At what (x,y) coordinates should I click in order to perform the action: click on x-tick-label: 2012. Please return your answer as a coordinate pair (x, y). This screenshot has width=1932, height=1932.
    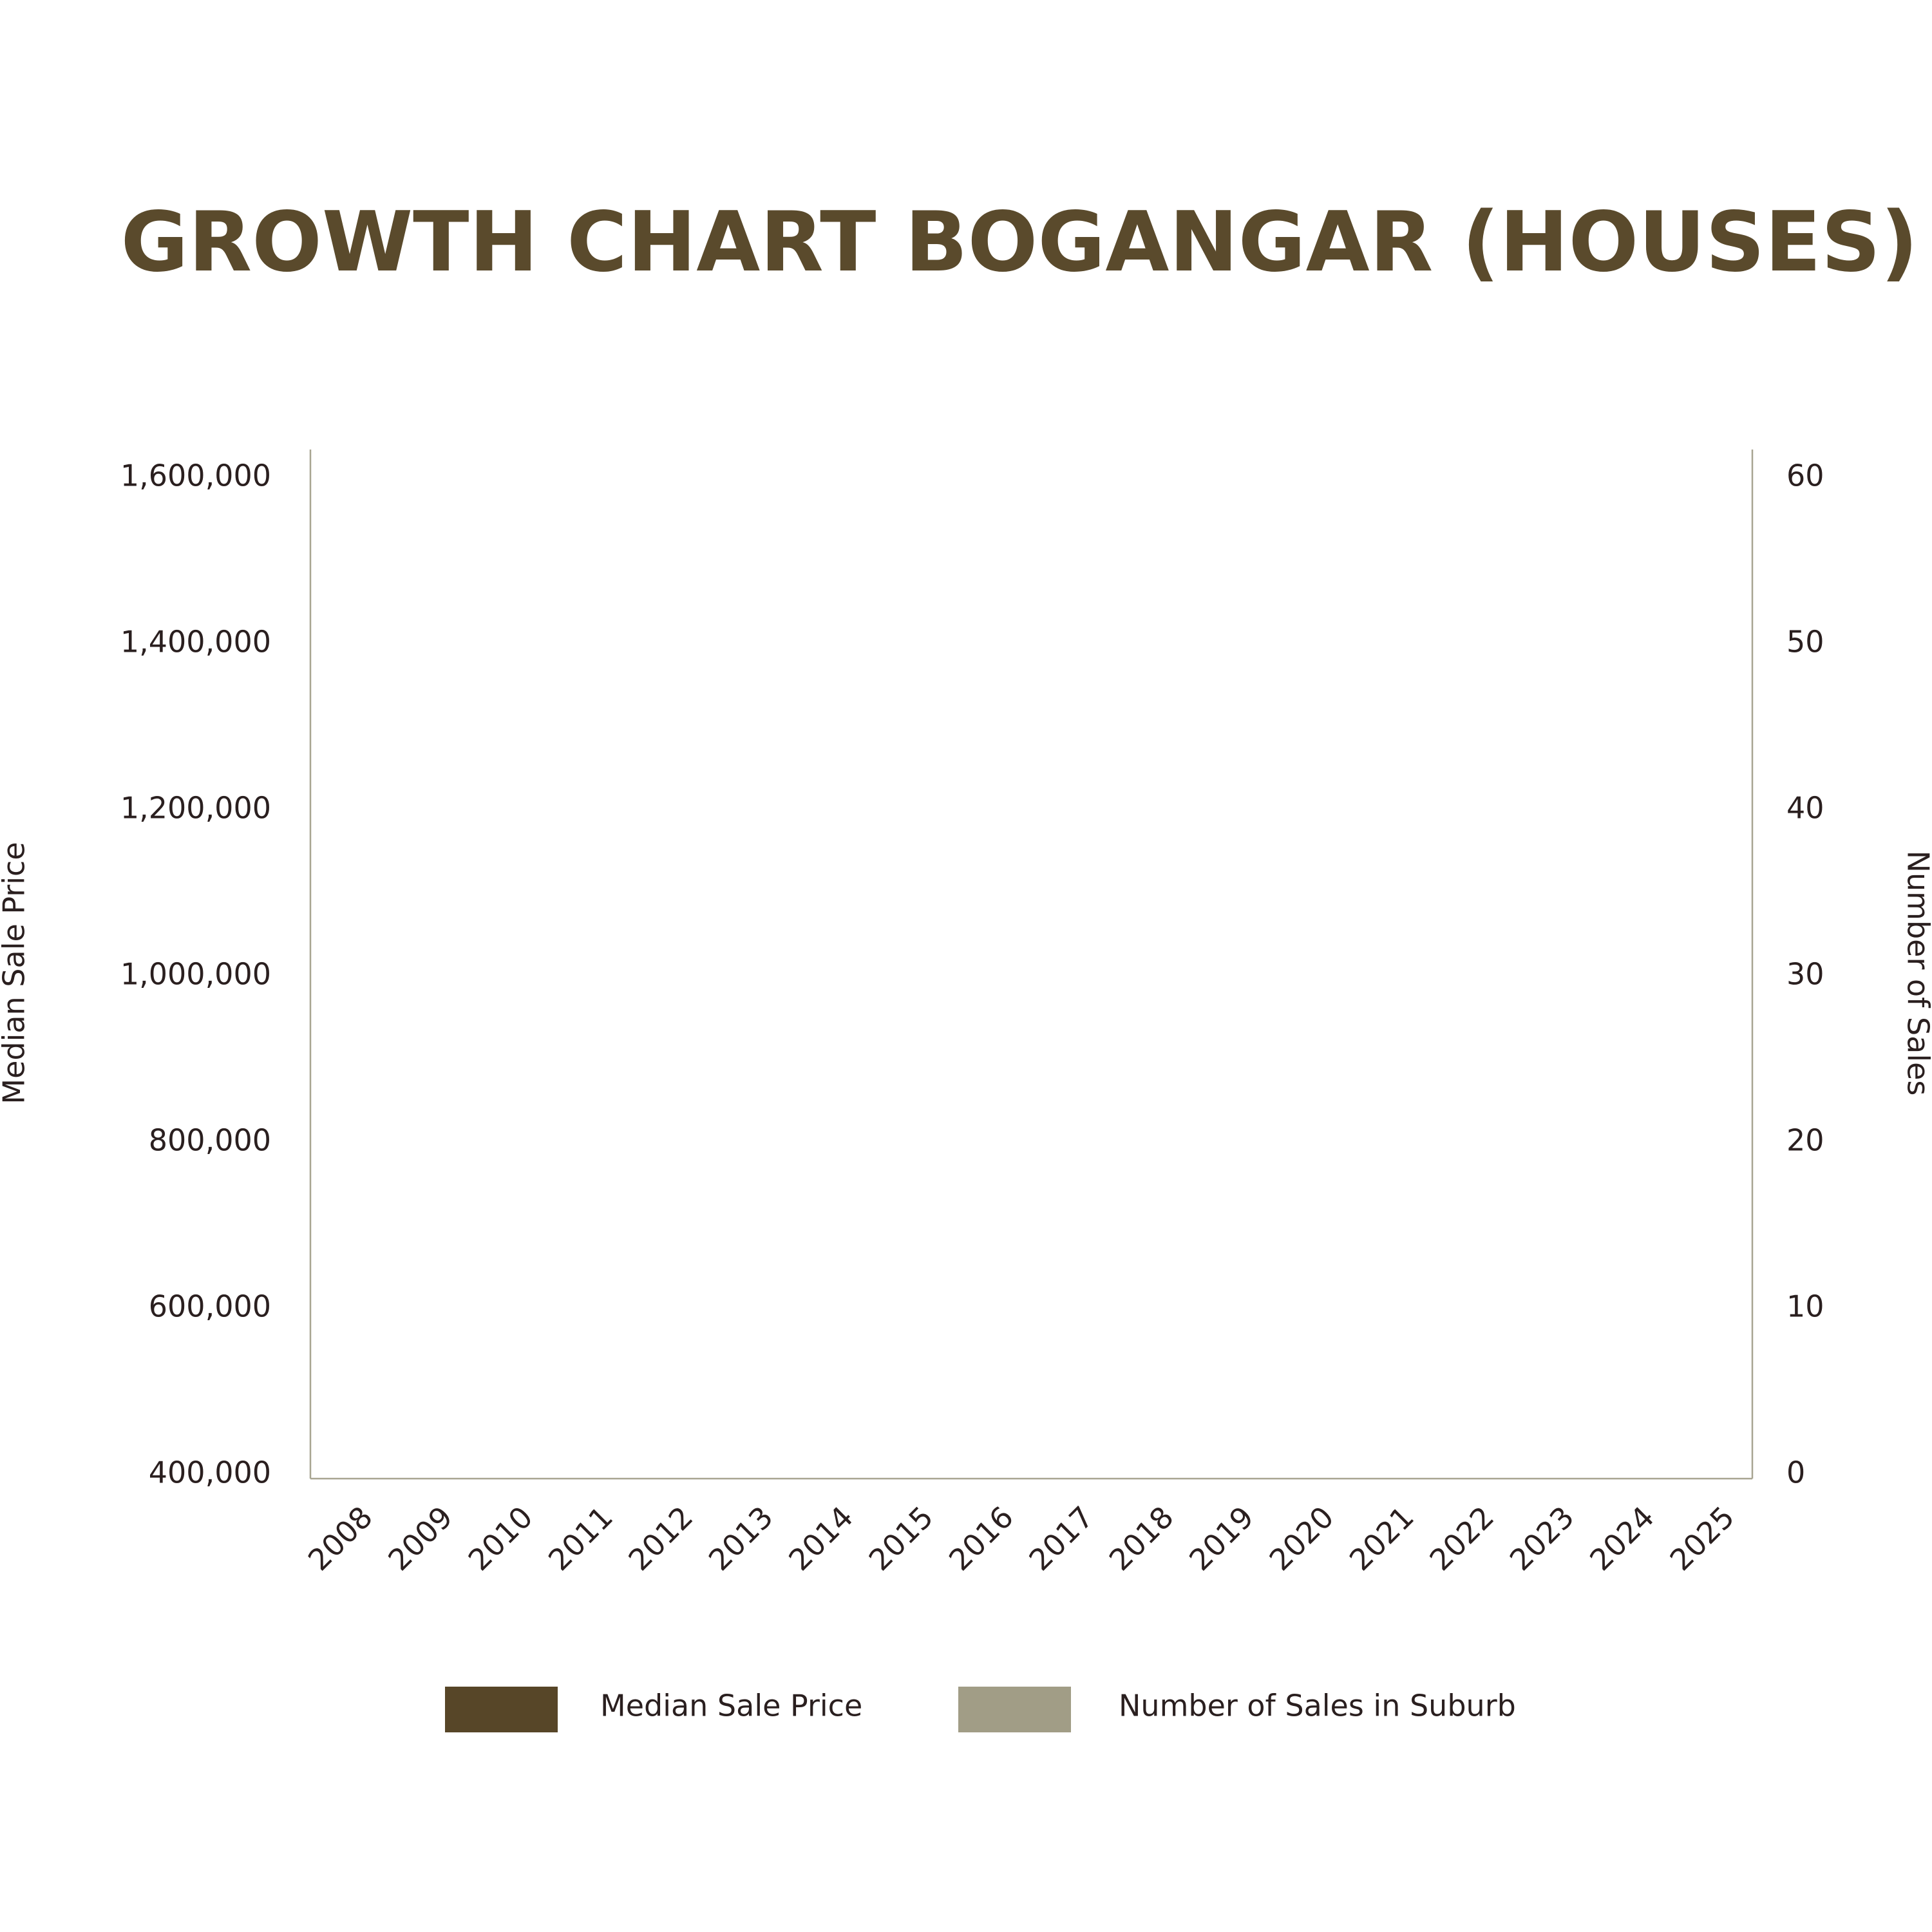
    Looking at the image, I should click on (660, 1538).